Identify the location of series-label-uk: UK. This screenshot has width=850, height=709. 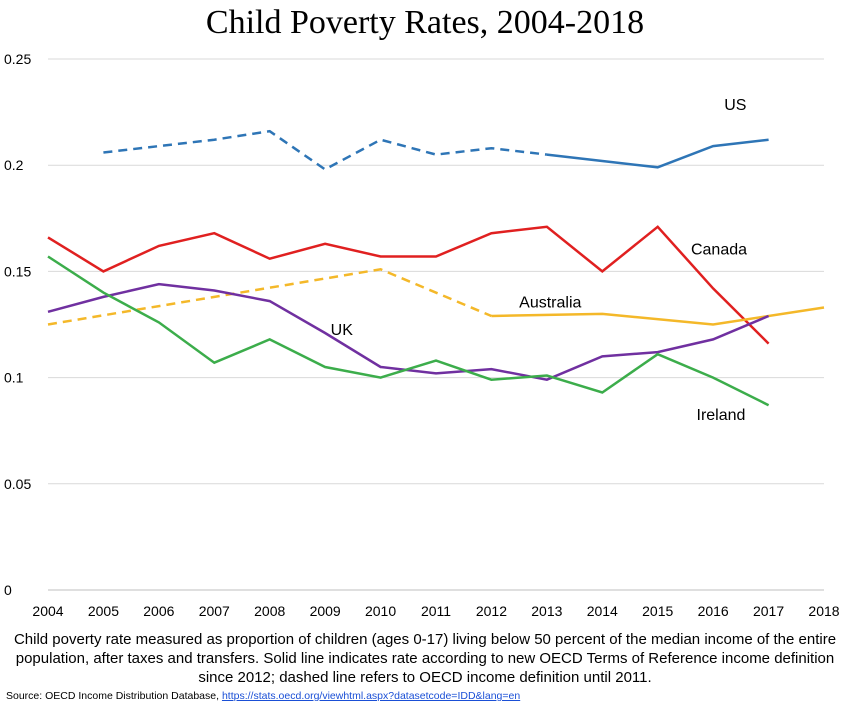
(342, 330).